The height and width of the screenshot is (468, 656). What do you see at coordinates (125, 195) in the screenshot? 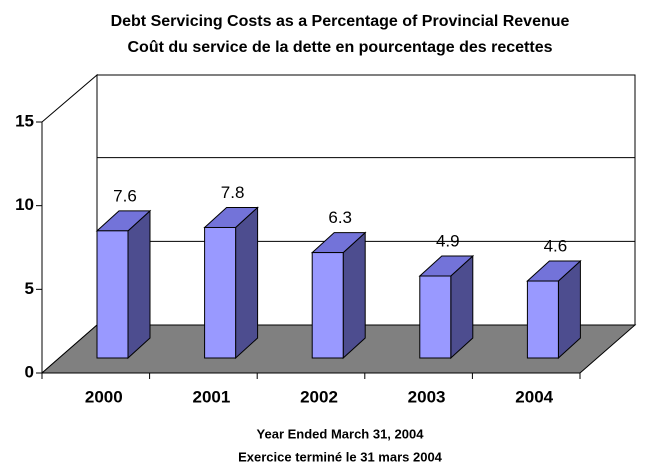
I see `value-label: 7.6` at bounding box center [125, 195].